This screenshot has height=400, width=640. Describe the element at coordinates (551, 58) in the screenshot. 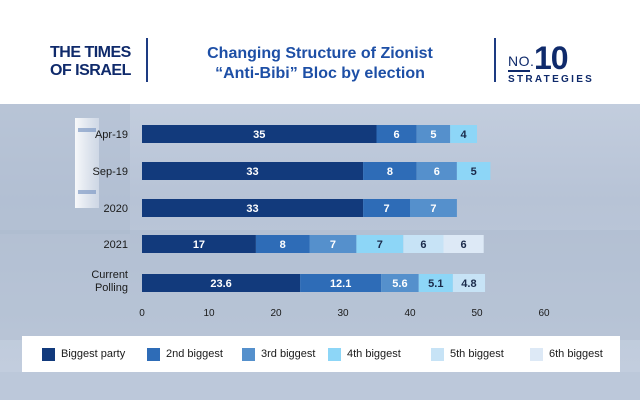

I see `badge-number: 10` at that location.